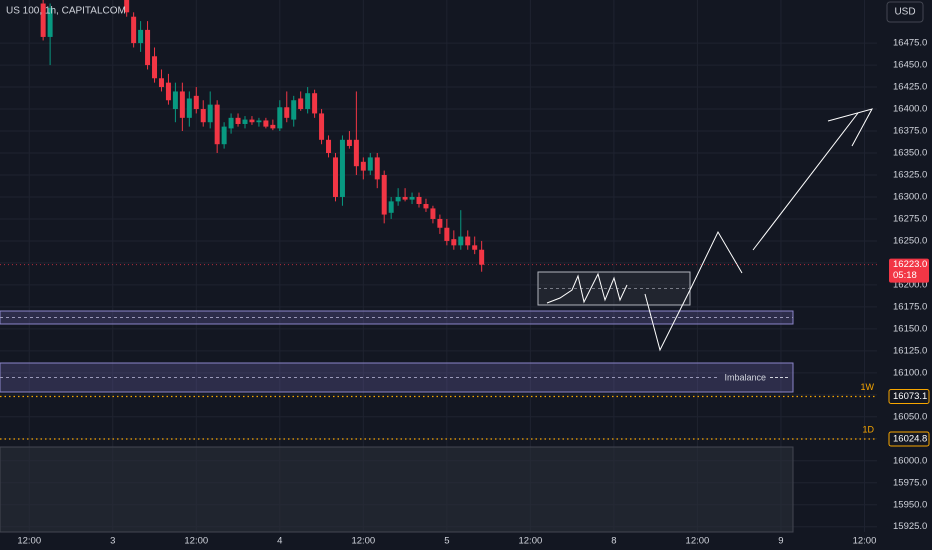  Describe the element at coordinates (910, 175) in the screenshot. I see `y-tick-label: 16325.0` at that location.